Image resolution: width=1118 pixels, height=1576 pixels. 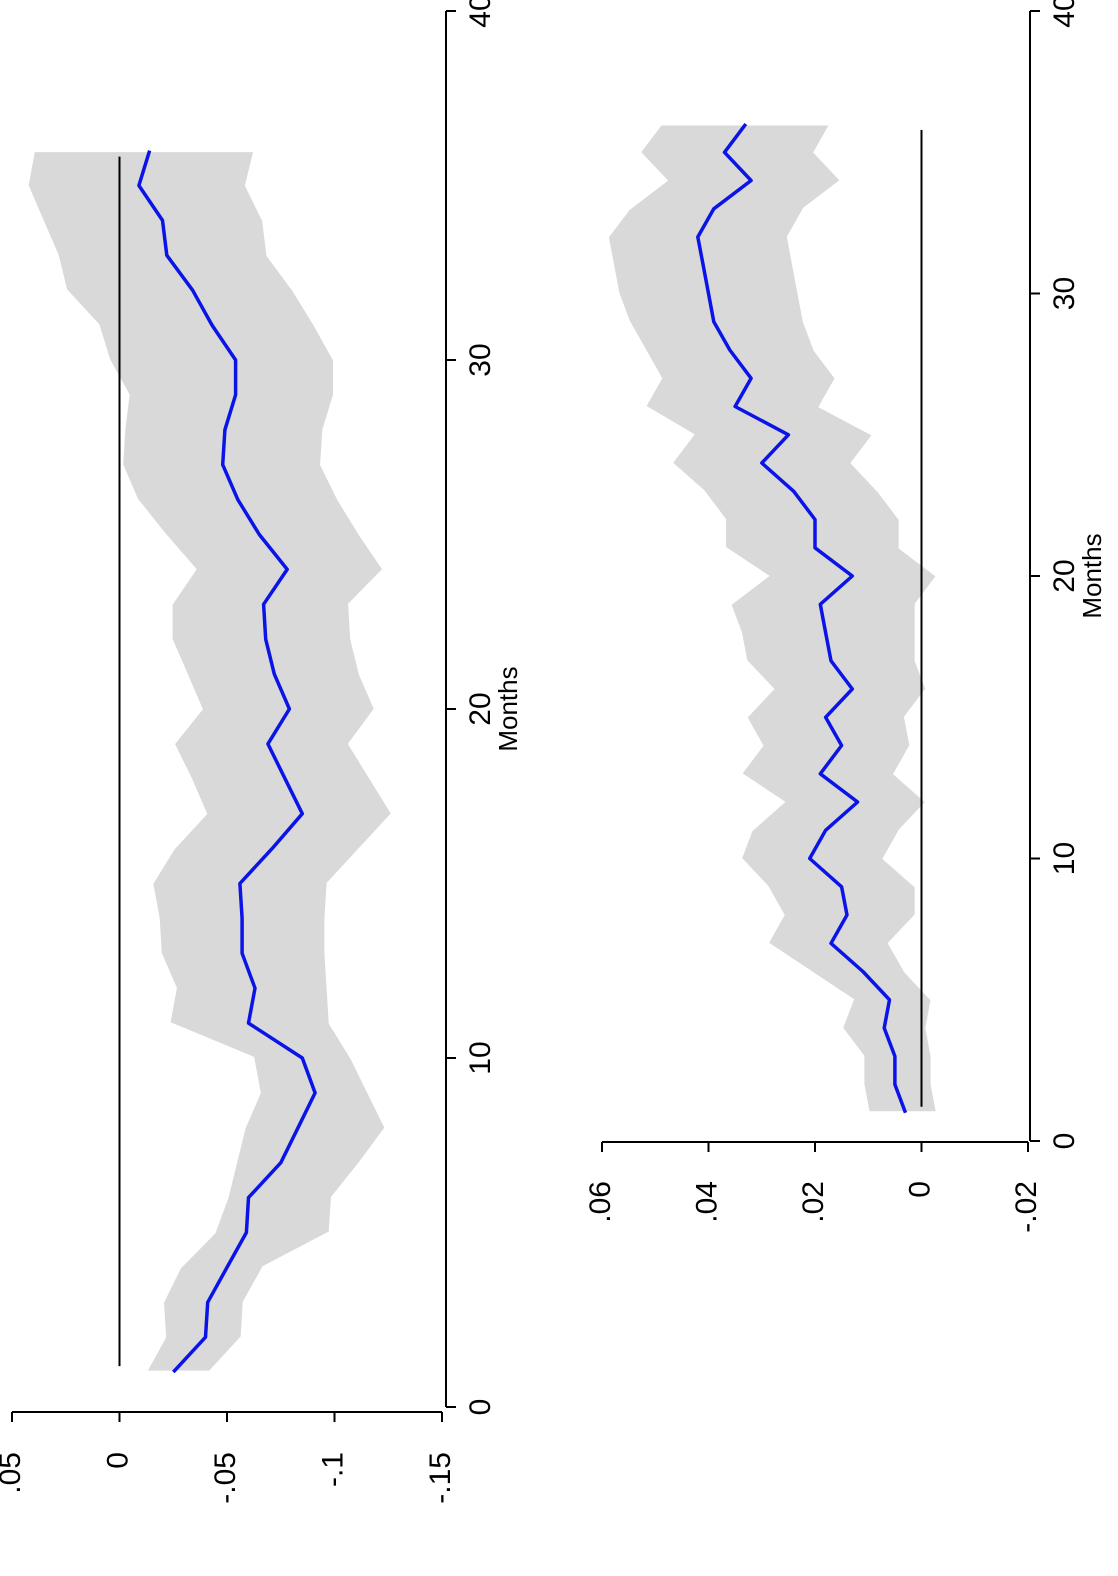 I want to click on y-tick-label: -.15, so click(x=440, y=1478).